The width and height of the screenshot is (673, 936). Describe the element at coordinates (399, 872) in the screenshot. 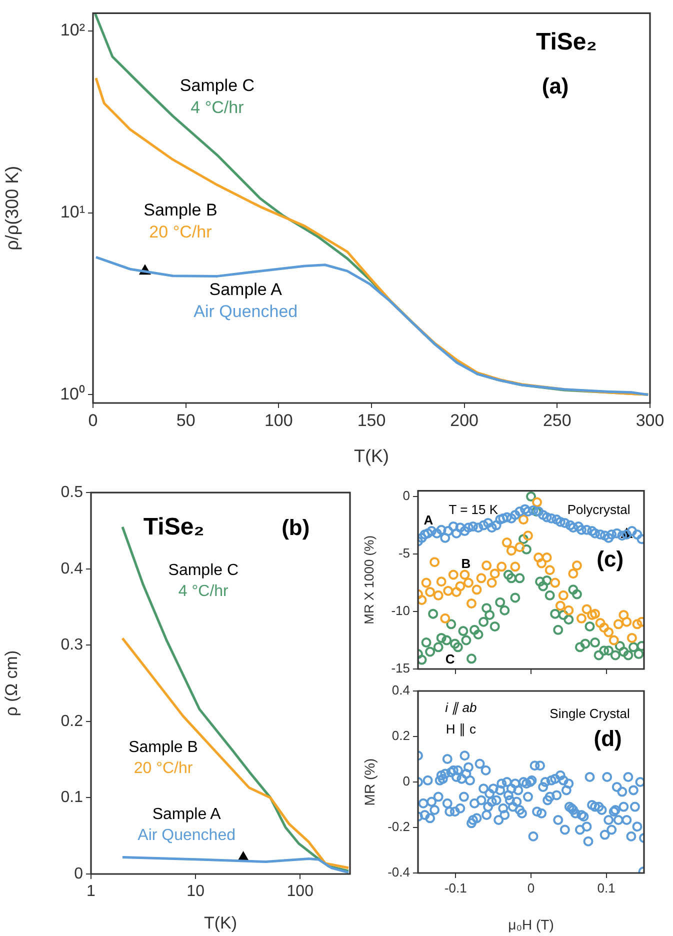

I see `y-tick-label: -0.4` at that location.